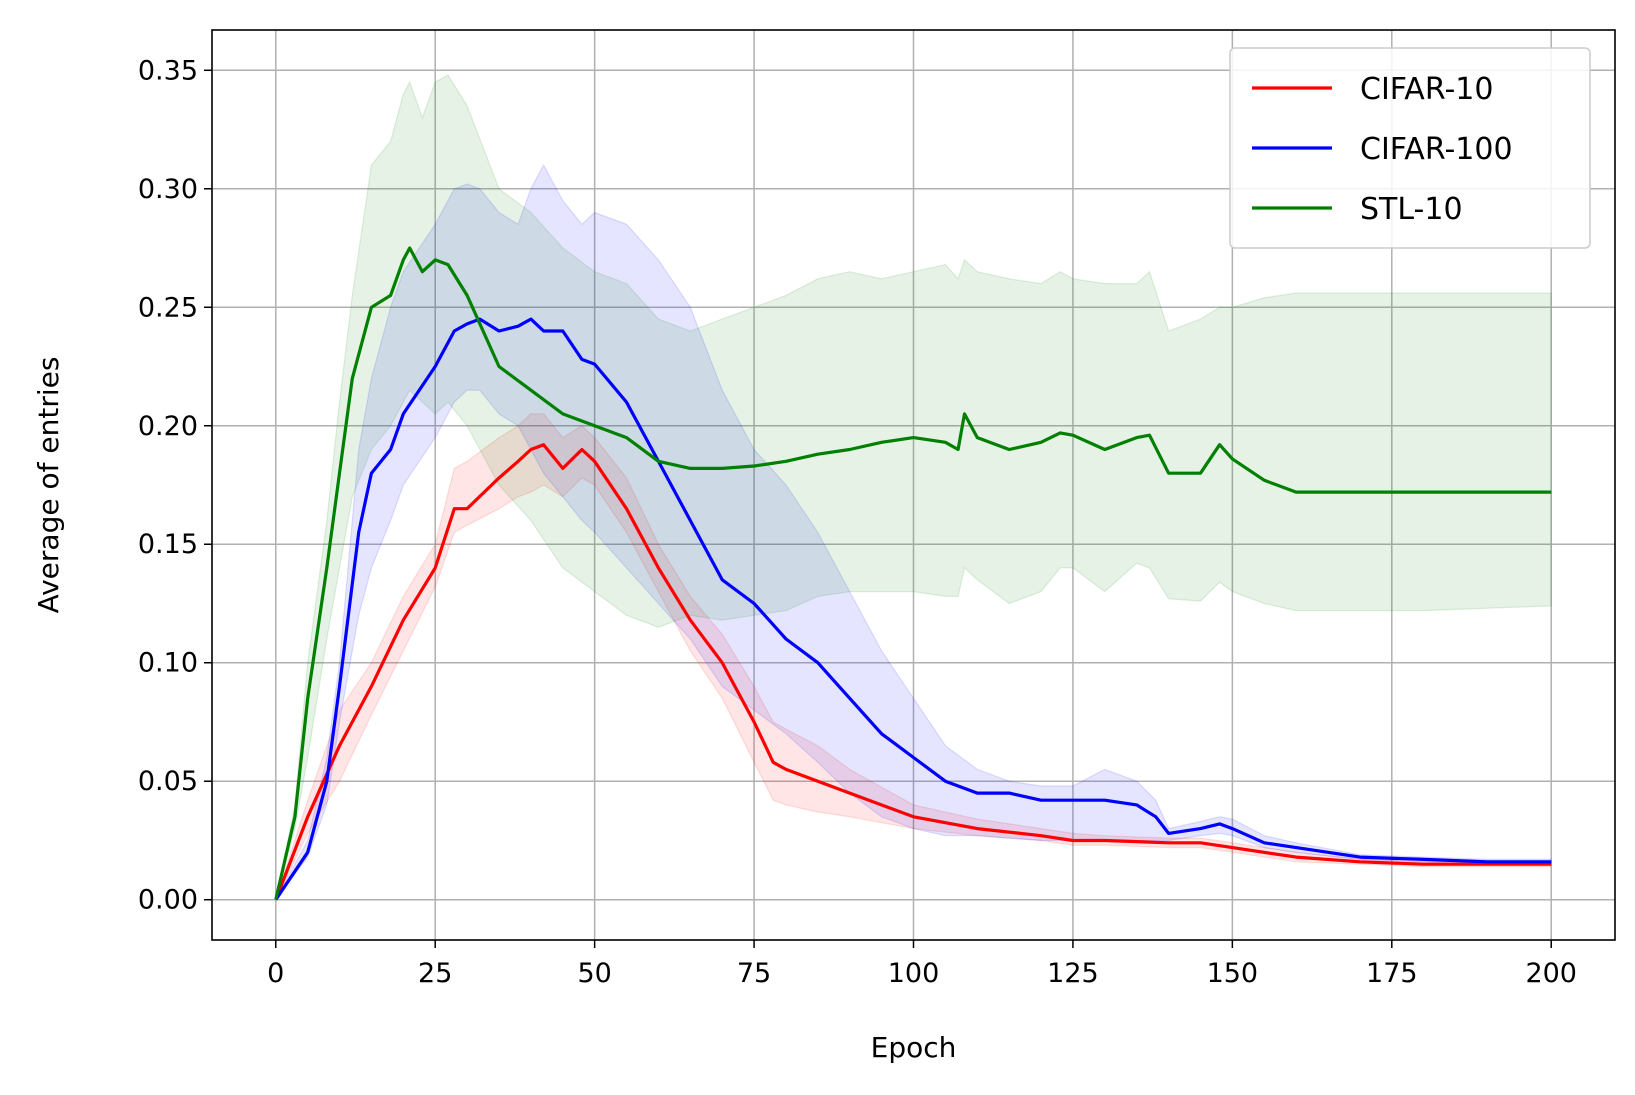 This screenshot has width=1635, height=1095. I want to click on legend-box, so click(1410, 148).